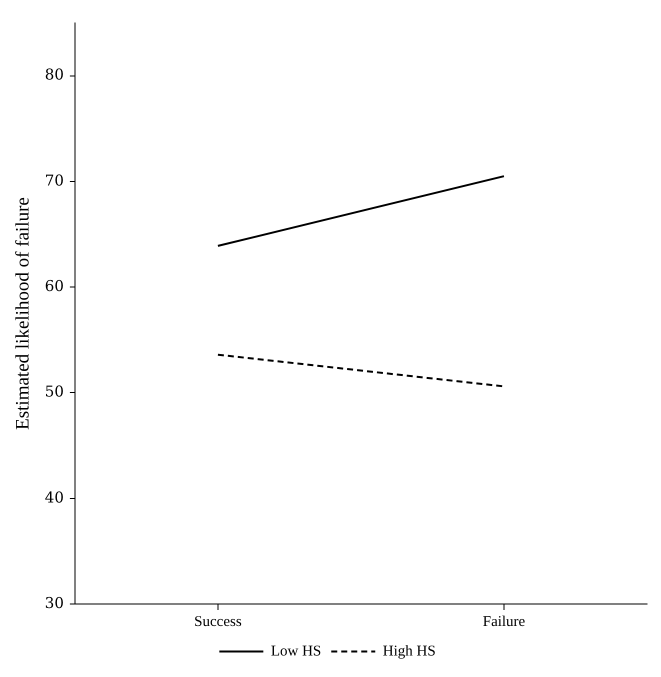 The height and width of the screenshot is (677, 661). What do you see at coordinates (54, 497) in the screenshot?
I see `y-tick-label: 40` at bounding box center [54, 497].